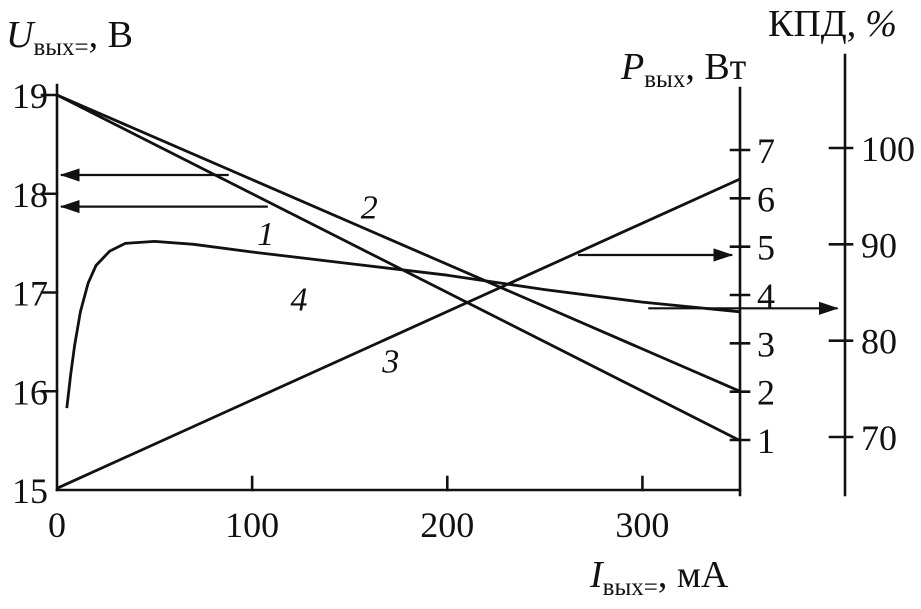  Describe the element at coordinates (888, 149) in the screenshot. I see `kpd-axis-tick-label: 100` at that location.